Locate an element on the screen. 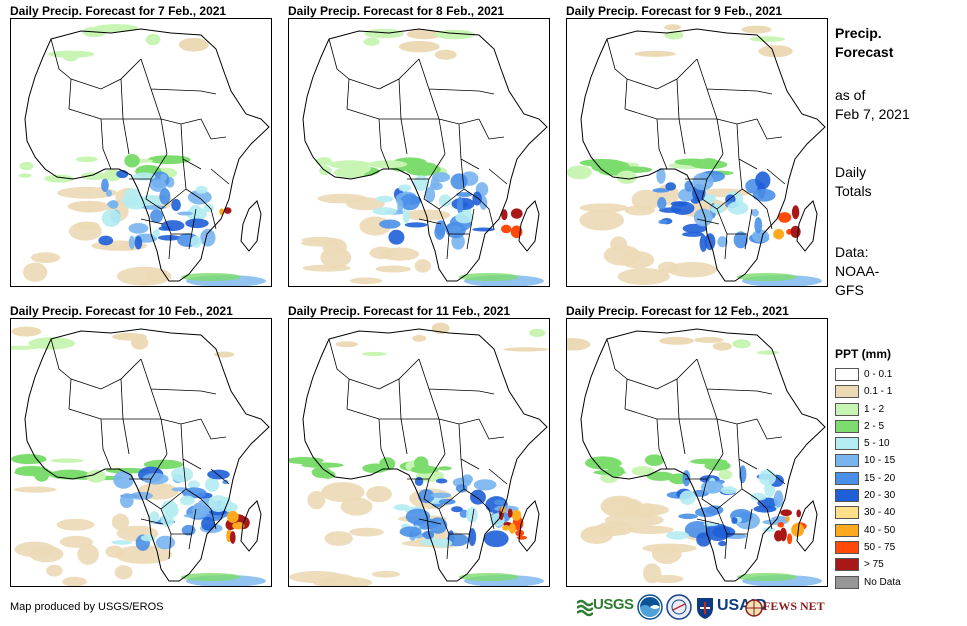  forecast-panel-feb11: Daily Precip. Forecast for 11 Feb., 2021 is located at coordinates (419, 445).